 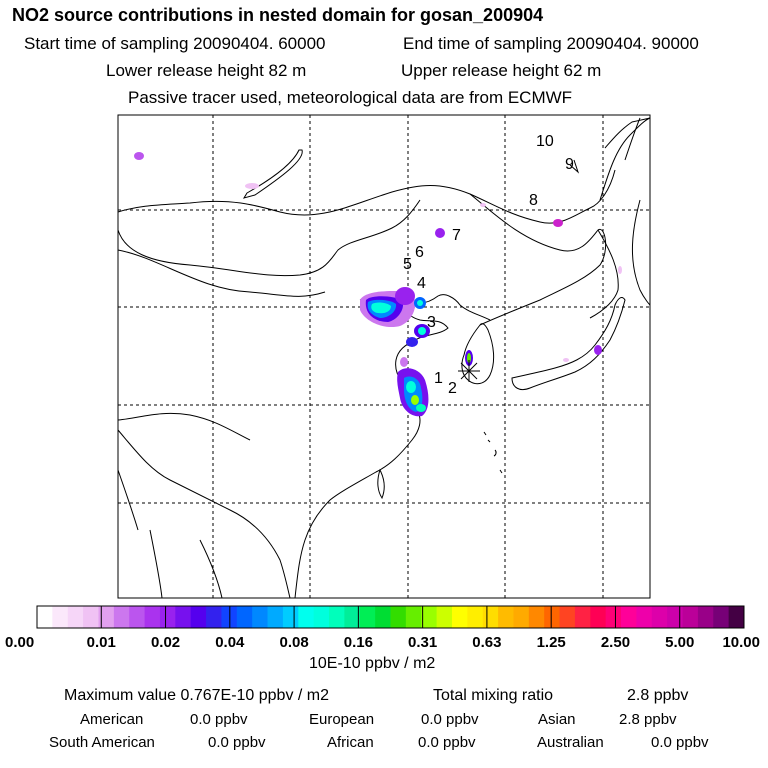 I want to click on colorbar-tick-label: 1.25, so click(x=551, y=642).